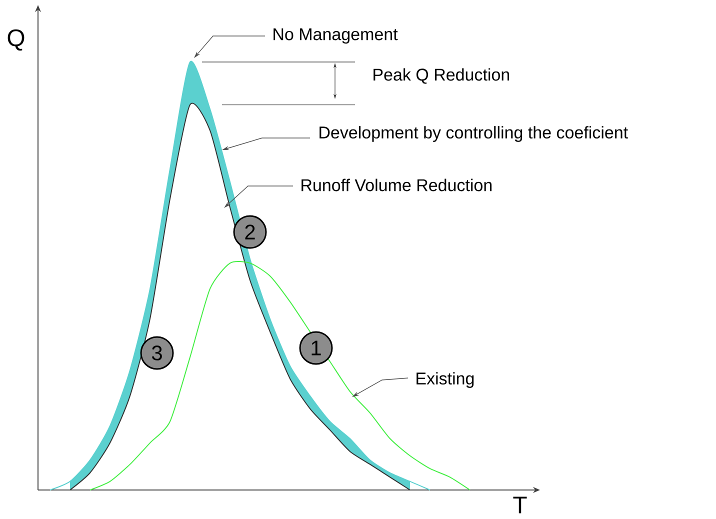  I want to click on annotation: Peak Q Reduction, so click(442, 76).